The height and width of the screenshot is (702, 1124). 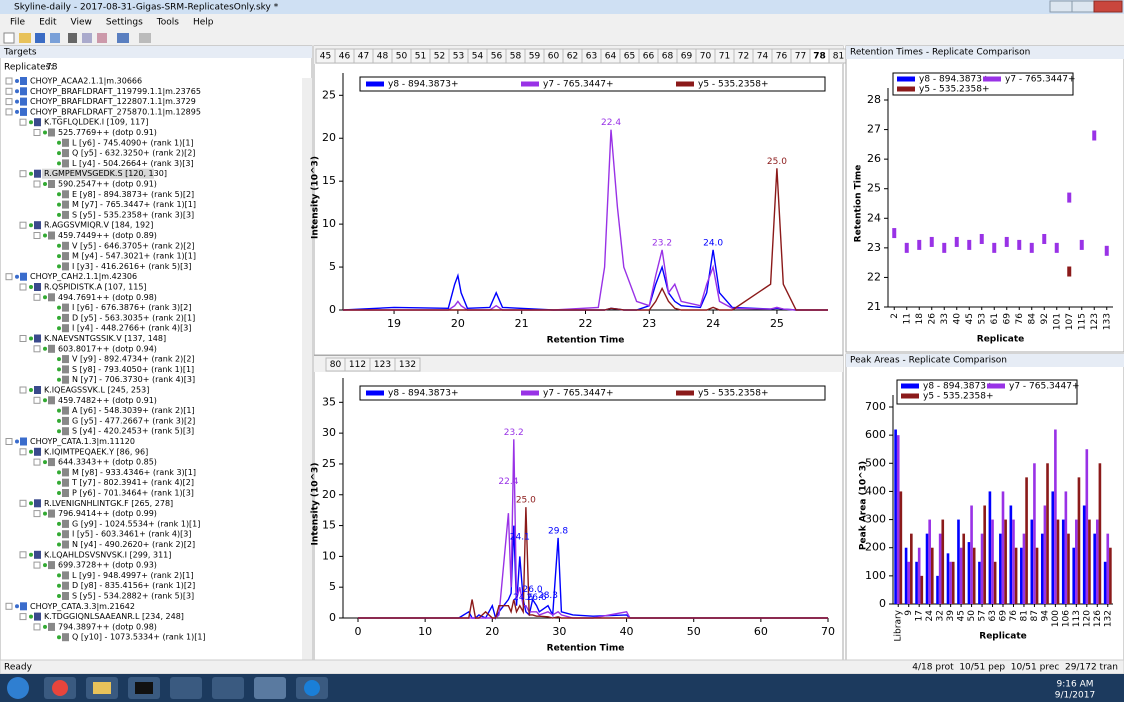 What do you see at coordinates (81, 23) in the screenshot?
I see `menu-item: View` at bounding box center [81, 23].